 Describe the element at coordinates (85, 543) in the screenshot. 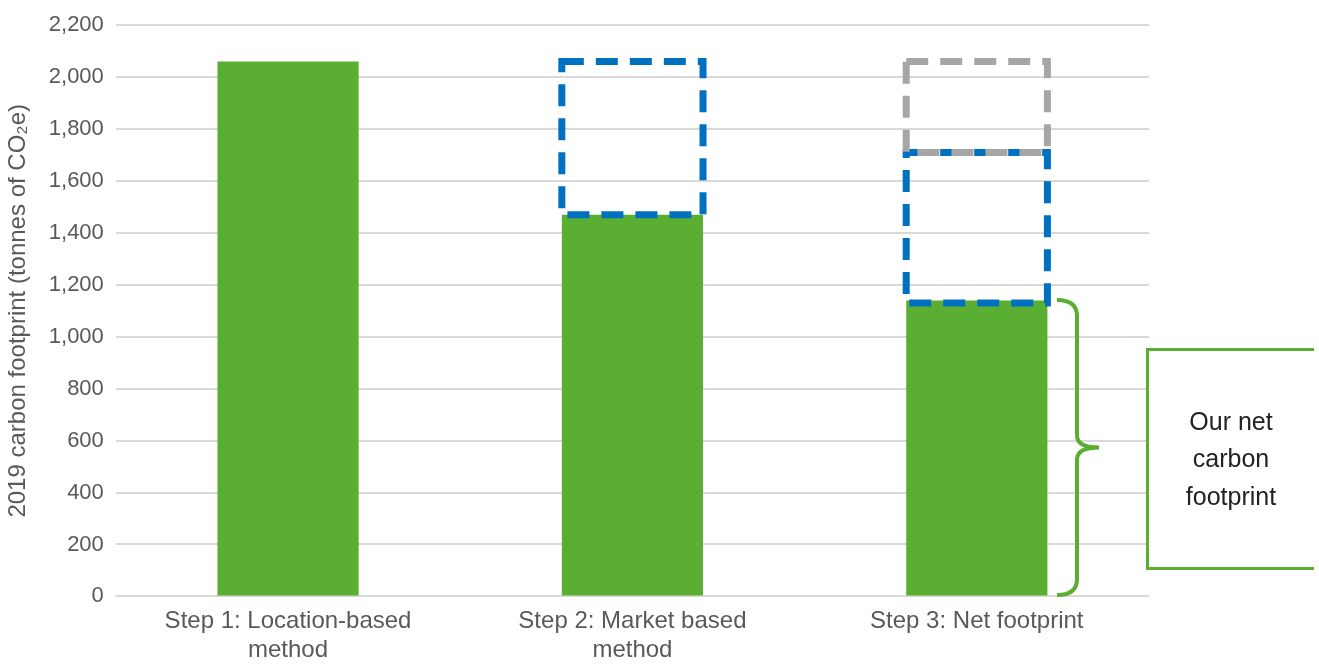

I see `y-tick-label: 200` at that location.